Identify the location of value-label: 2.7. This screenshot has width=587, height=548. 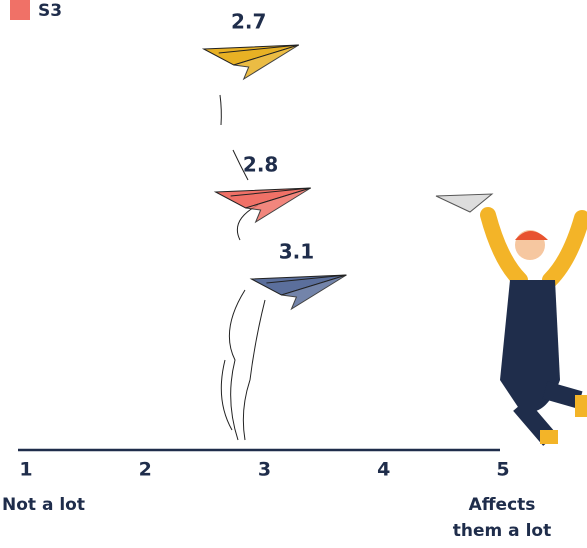
(248, 22).